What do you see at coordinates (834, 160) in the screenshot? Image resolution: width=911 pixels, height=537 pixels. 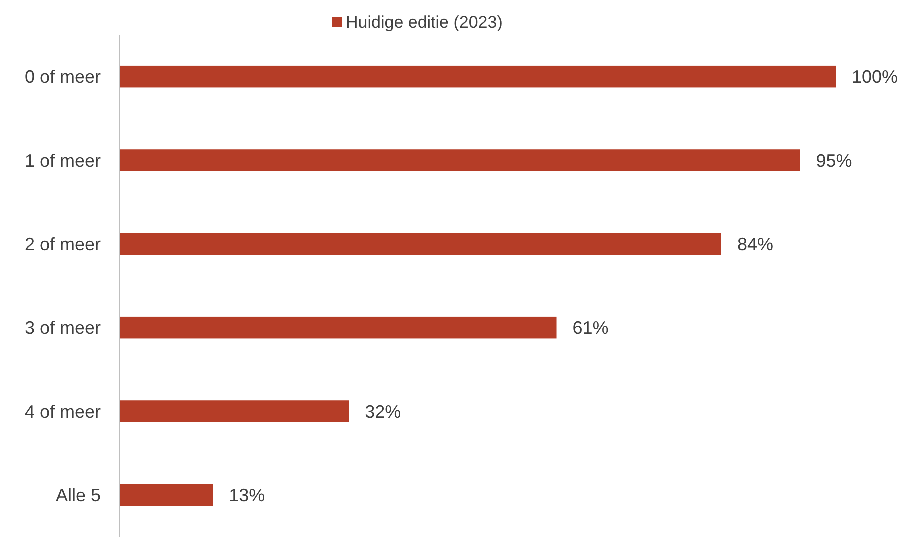 I see `data-label: 95%` at bounding box center [834, 160].